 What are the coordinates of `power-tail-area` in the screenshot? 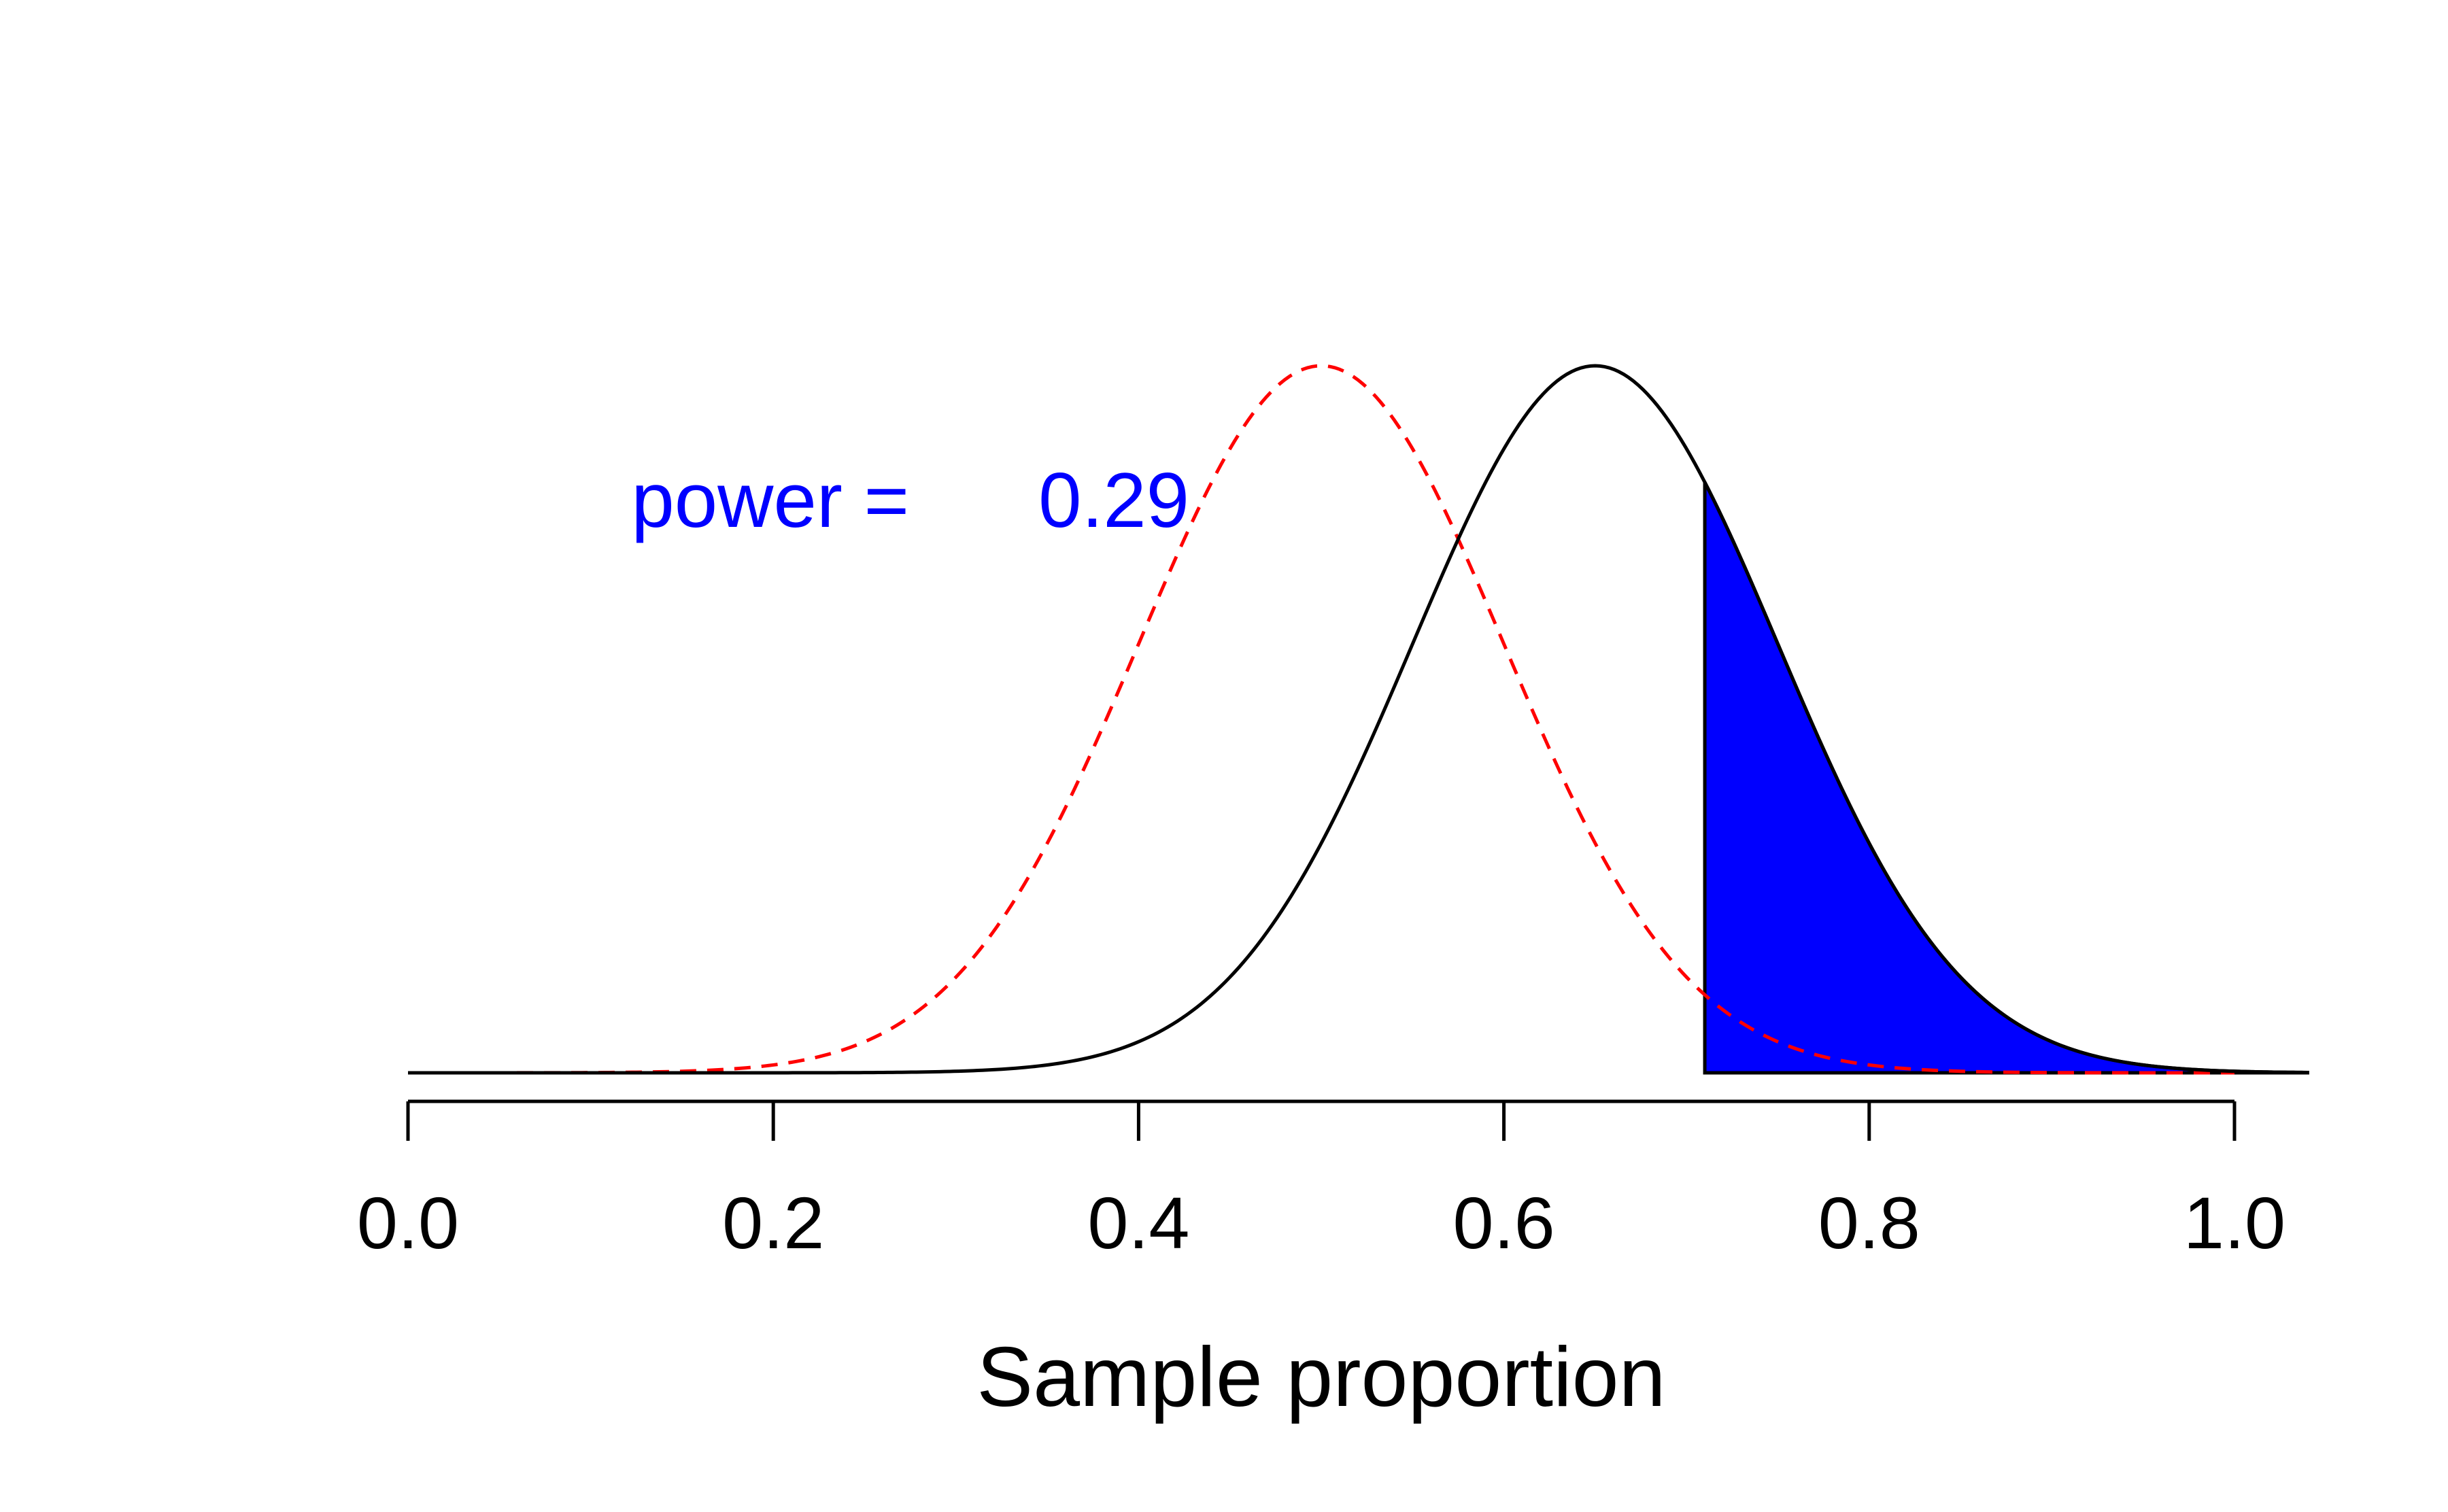 It's located at (2006, 778).